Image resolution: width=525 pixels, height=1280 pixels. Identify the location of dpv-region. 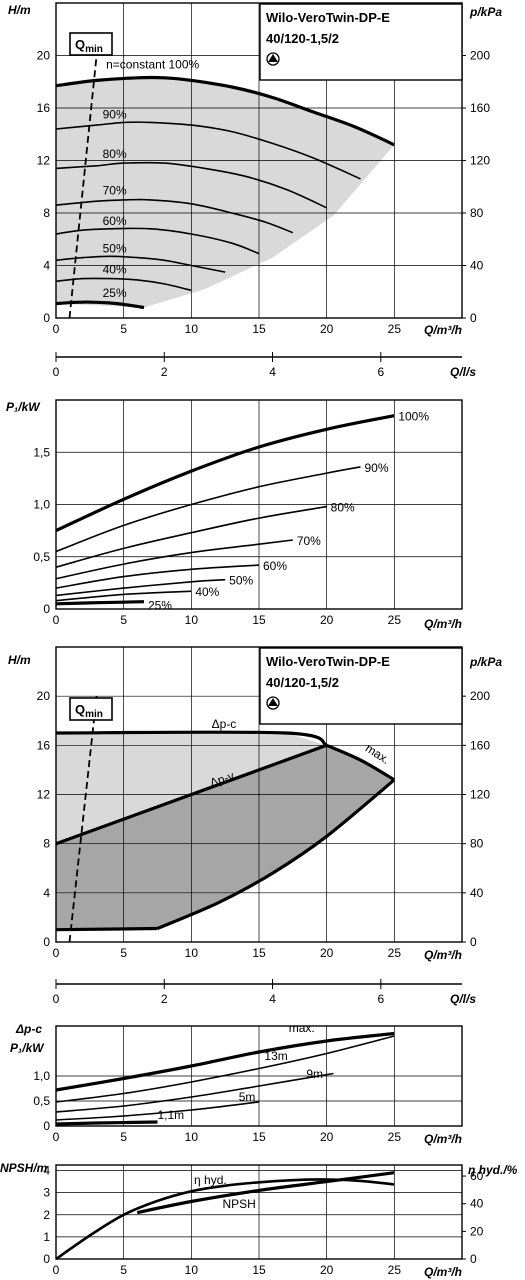
(225, 837).